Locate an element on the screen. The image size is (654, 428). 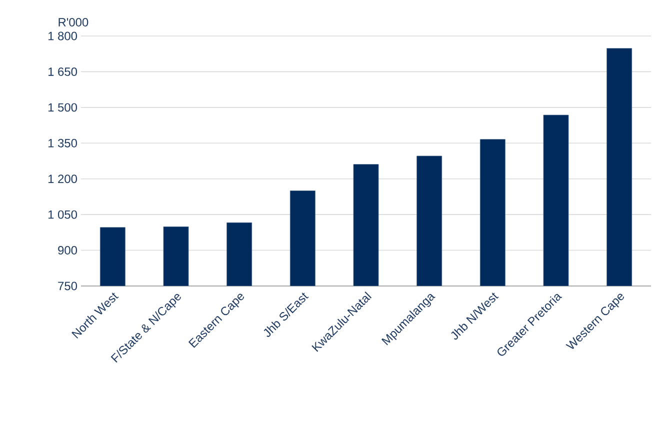
y-axis-title: R'000 is located at coordinates (73, 22).